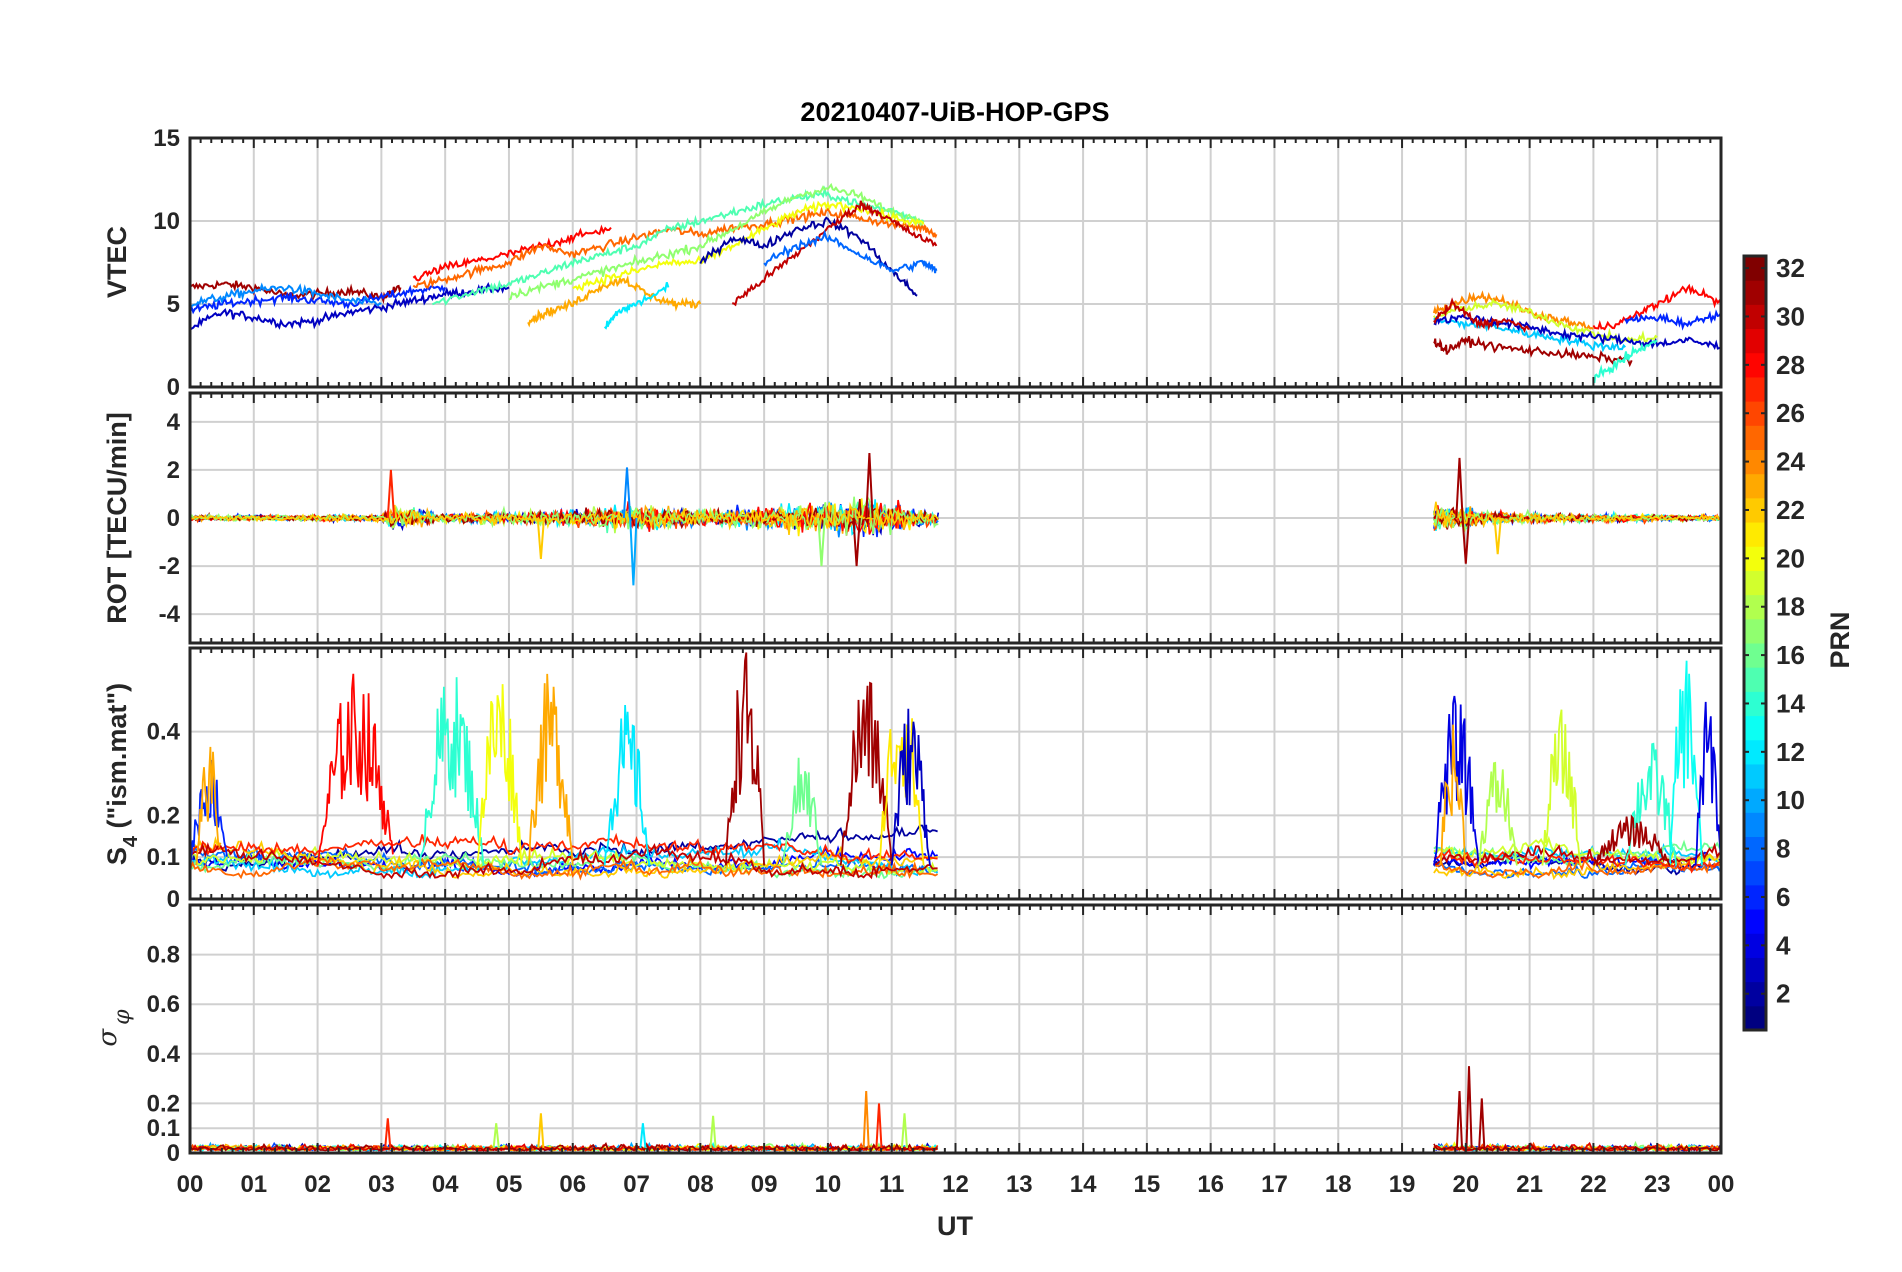 Image resolution: width=1902 pixels, height=1272 pixels. I want to click on x-tick-label: 09, so click(764, 1184).